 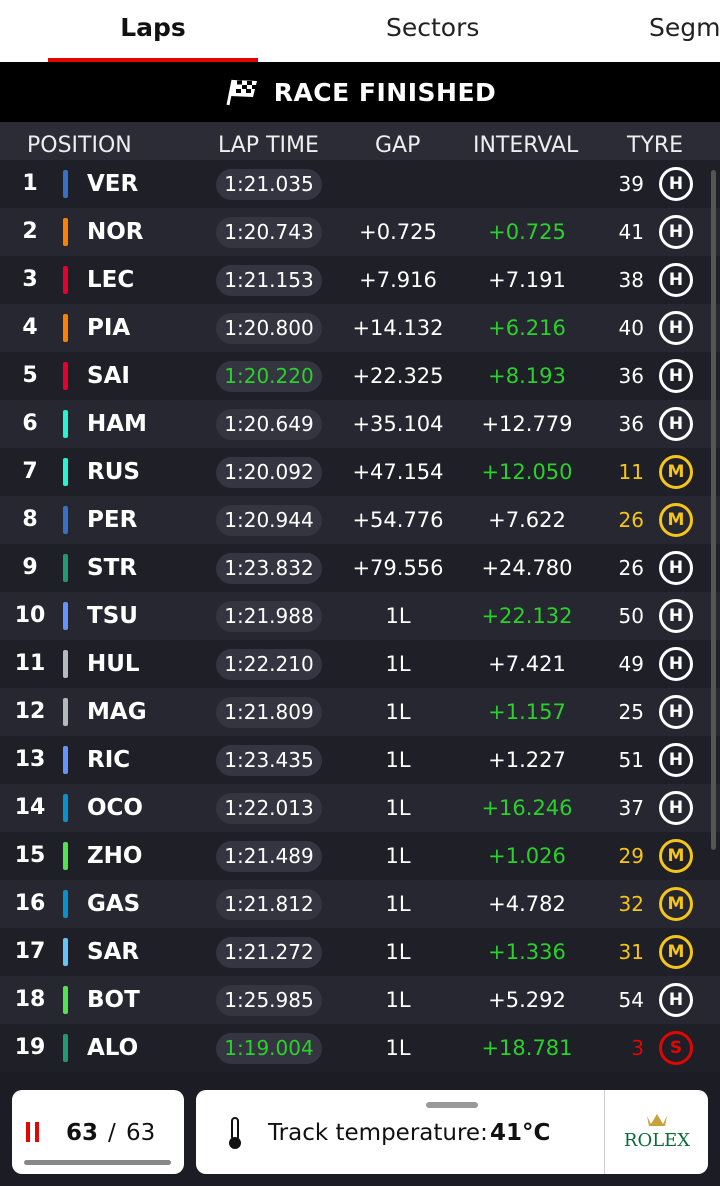 What do you see at coordinates (527, 712) in the screenshot?
I see `interval: +1.157` at bounding box center [527, 712].